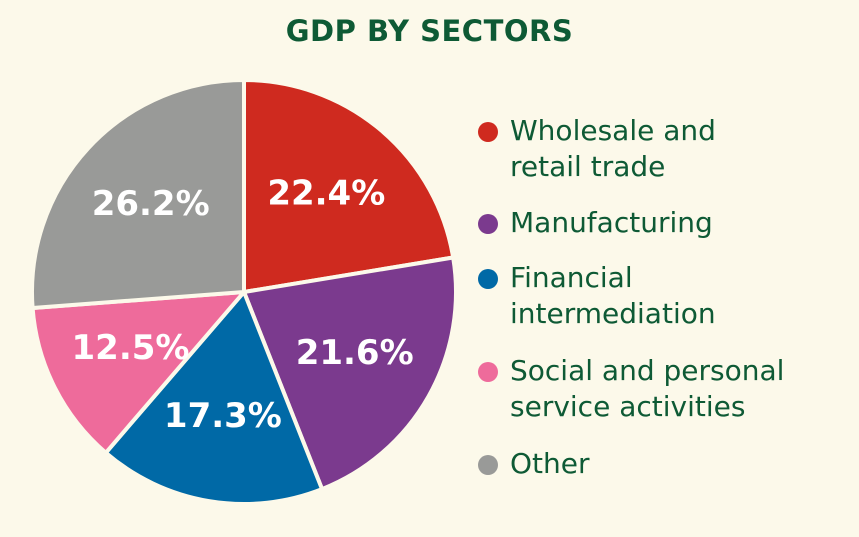  I want to click on legend-item-social: Social and personal service activities, so click(659, 389).